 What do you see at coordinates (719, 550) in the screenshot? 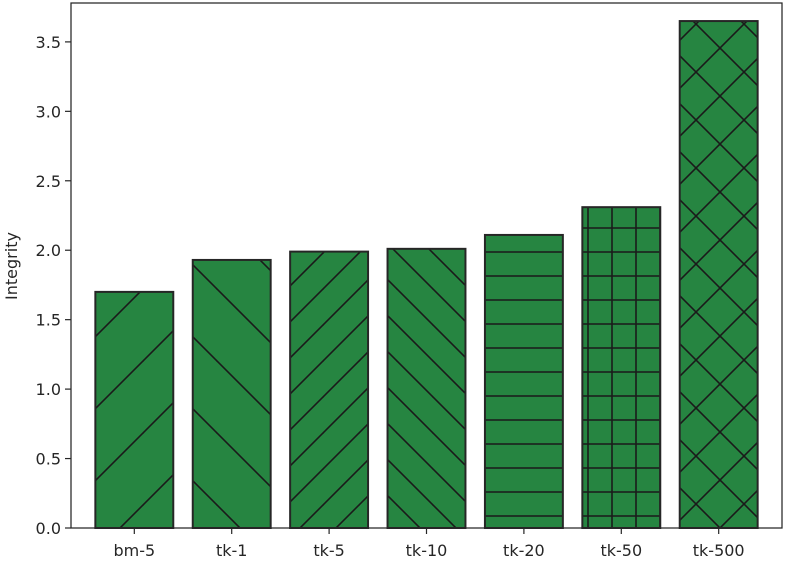
I see `x-tick-label: tk-500` at bounding box center [719, 550].